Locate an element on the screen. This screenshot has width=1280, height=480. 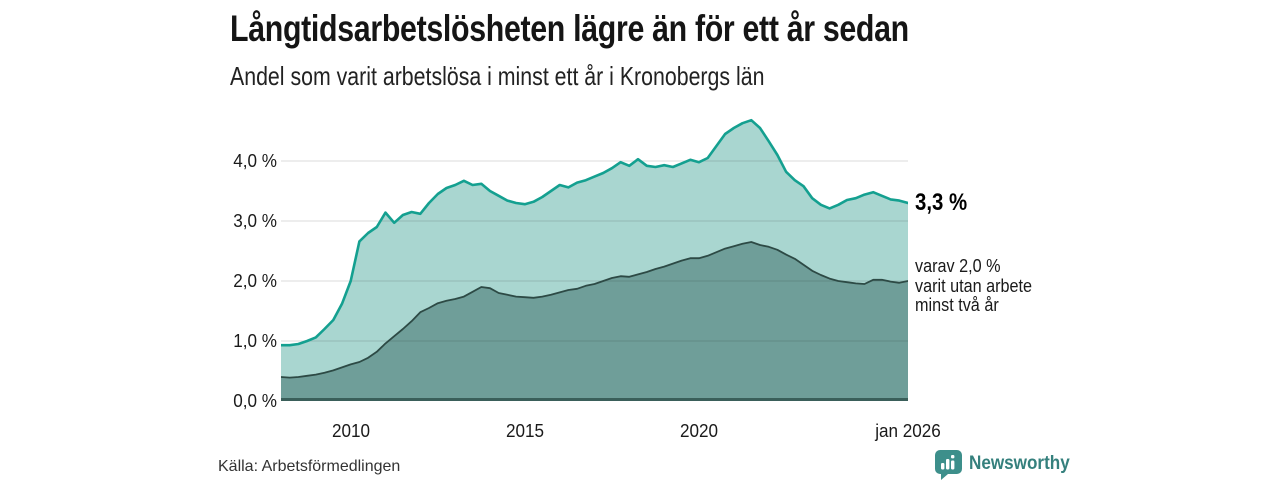
x-axis-label-2010: 2010 is located at coordinates (350, 431).